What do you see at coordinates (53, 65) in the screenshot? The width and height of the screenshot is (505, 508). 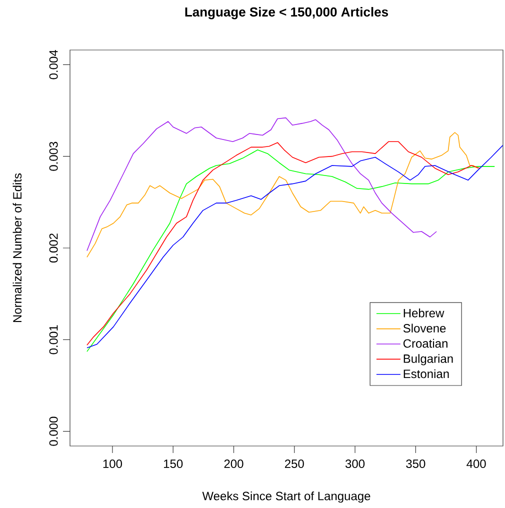 I see `y-tick-label: 0.004` at bounding box center [53, 65].